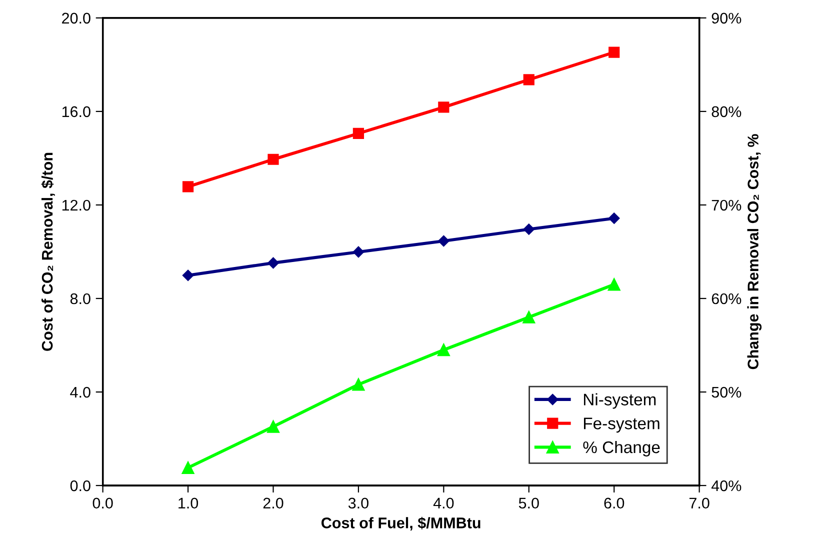 Image resolution: width=816 pixels, height=560 pixels. I want to click on y-tick-label: 16.0, so click(76, 112).